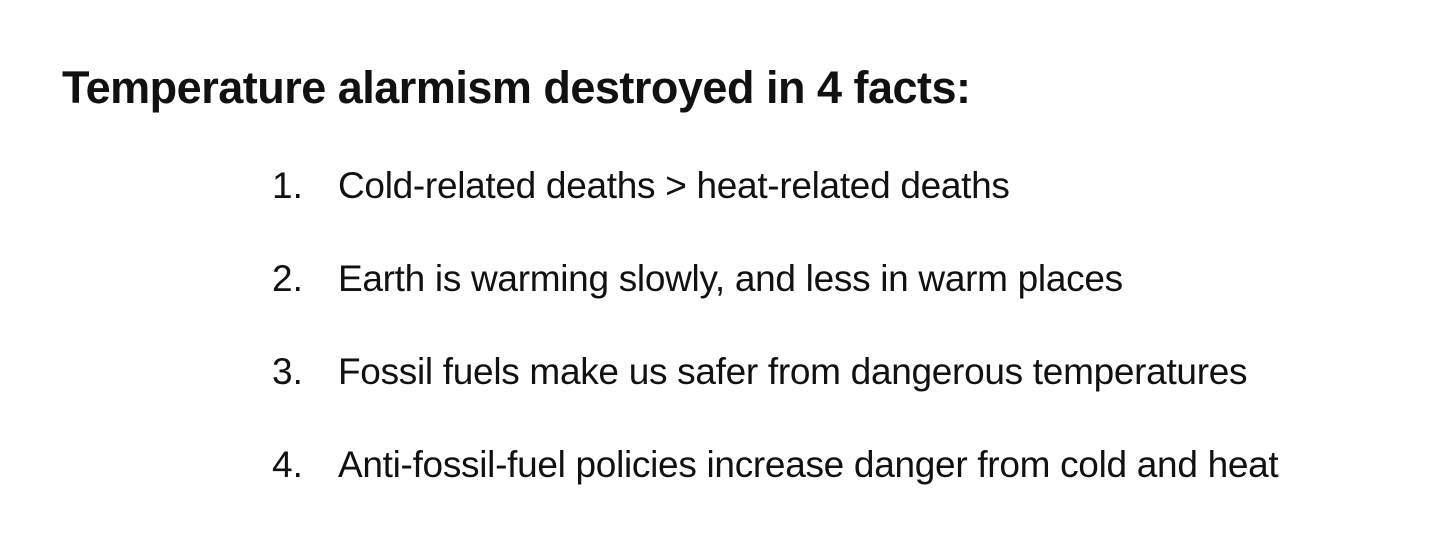  Describe the element at coordinates (287, 371) in the screenshot. I see `list-item-number: 3.` at that location.